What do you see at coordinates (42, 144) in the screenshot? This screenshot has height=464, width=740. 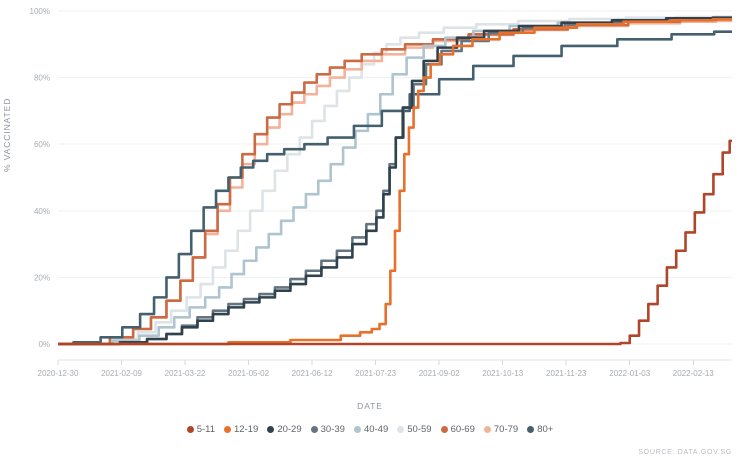 I see `y-tick-label: 60%` at bounding box center [42, 144].